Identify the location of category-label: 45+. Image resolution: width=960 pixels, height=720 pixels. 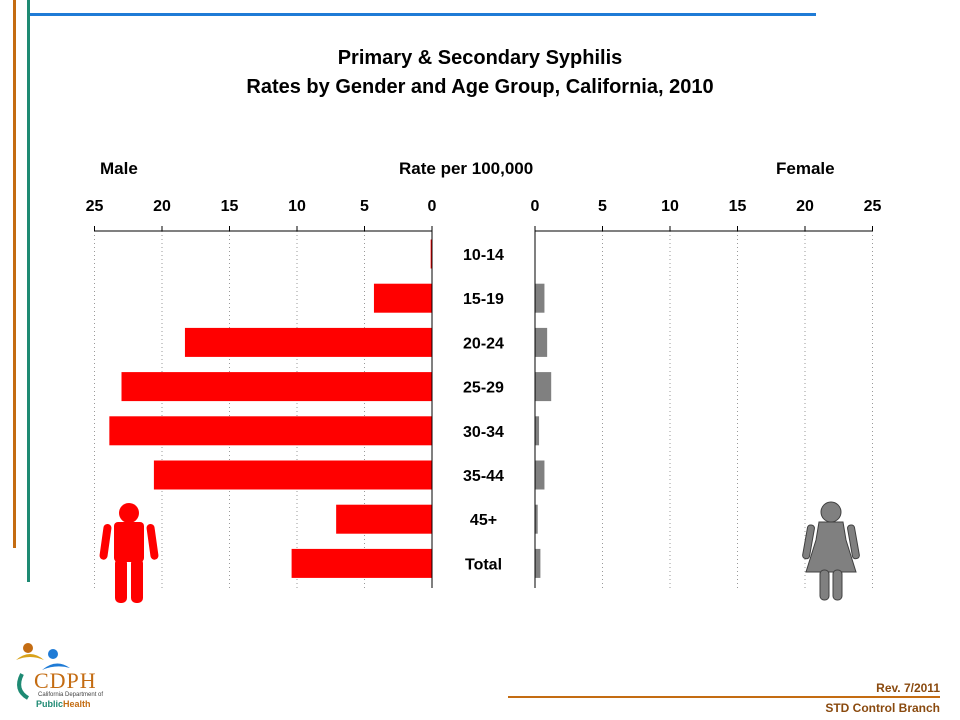
(483, 520).